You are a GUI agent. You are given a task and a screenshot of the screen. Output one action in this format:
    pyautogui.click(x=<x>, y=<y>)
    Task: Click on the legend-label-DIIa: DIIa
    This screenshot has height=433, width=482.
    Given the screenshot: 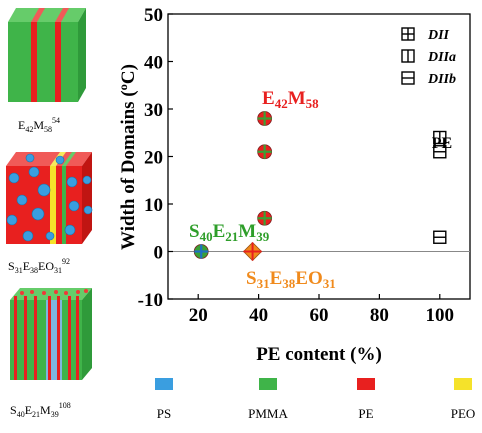 What is the action you would take?
    pyautogui.click(x=441, y=57)
    